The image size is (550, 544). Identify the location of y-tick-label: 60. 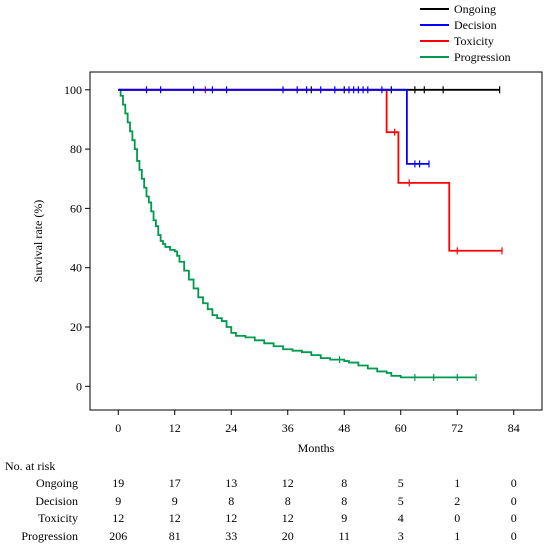
(76, 208).